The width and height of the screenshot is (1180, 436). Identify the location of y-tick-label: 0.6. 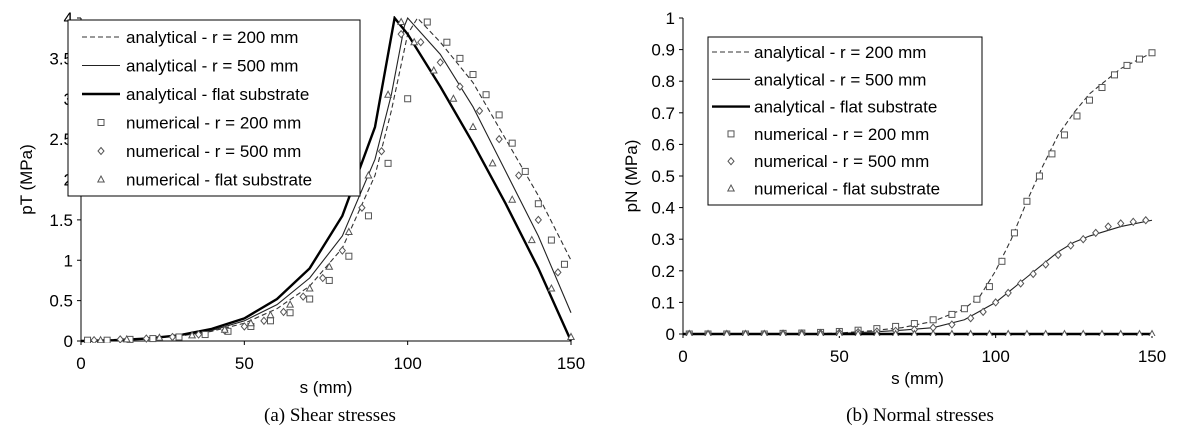
(663, 144).